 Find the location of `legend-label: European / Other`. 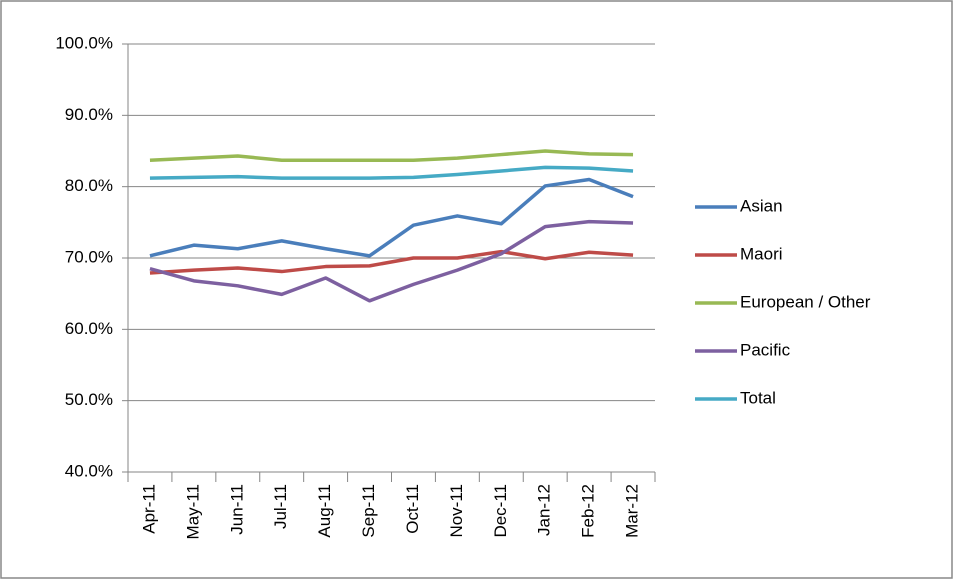

legend-label: European / Other is located at coordinates (805, 301).